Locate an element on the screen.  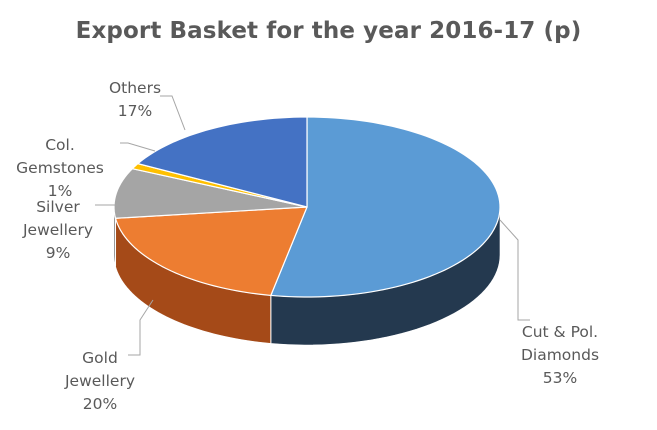
data-label-category: Gemstones is located at coordinates (60, 168).